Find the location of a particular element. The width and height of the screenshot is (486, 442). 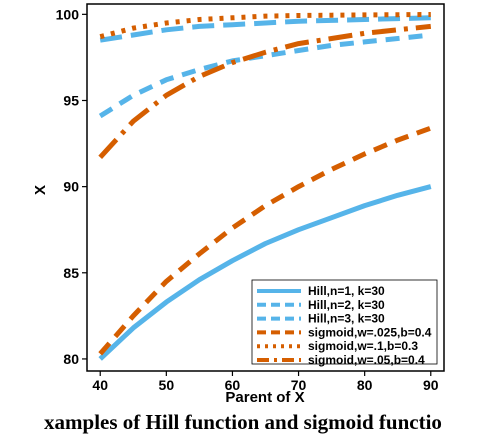

y-tick-label: 90 is located at coordinates (71, 187).